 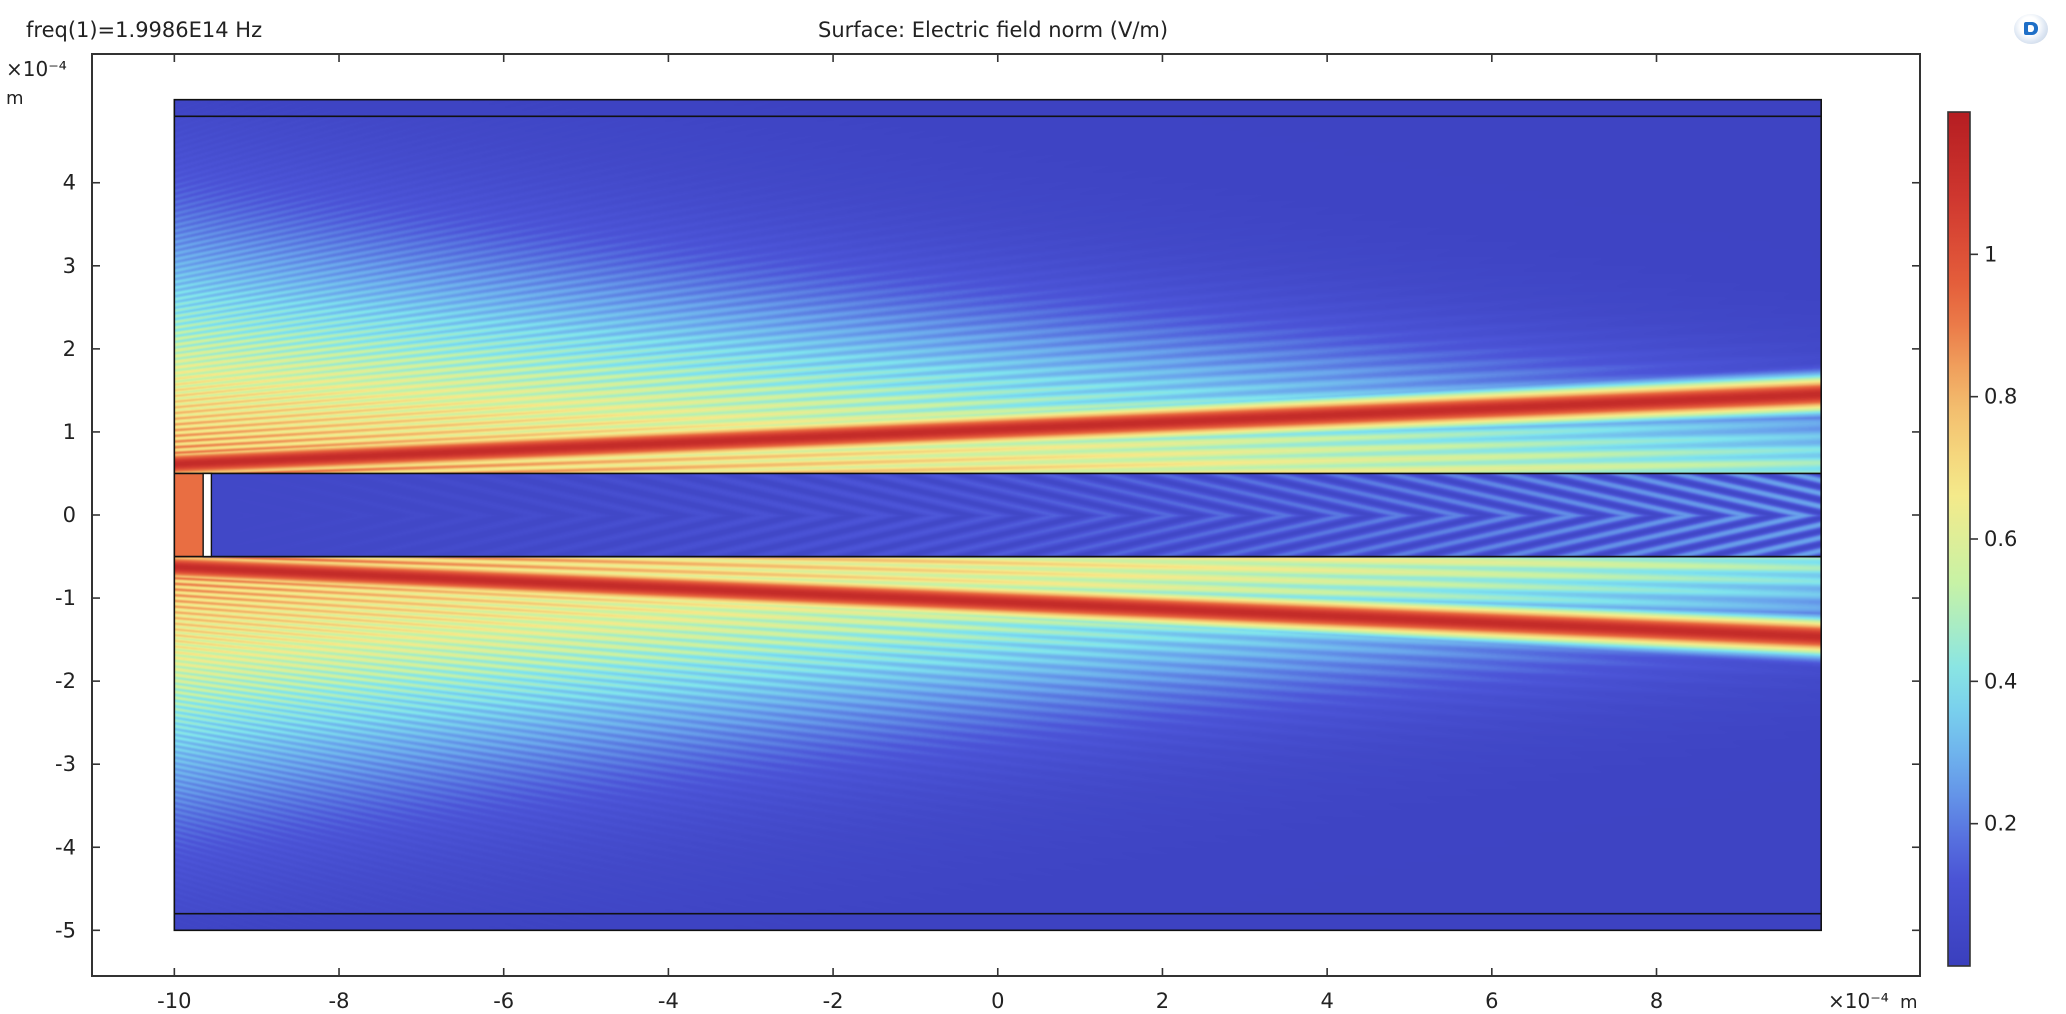 What do you see at coordinates (2000, 681) in the screenshot?
I see `colorbar-tick-label: 0.4` at bounding box center [2000, 681].